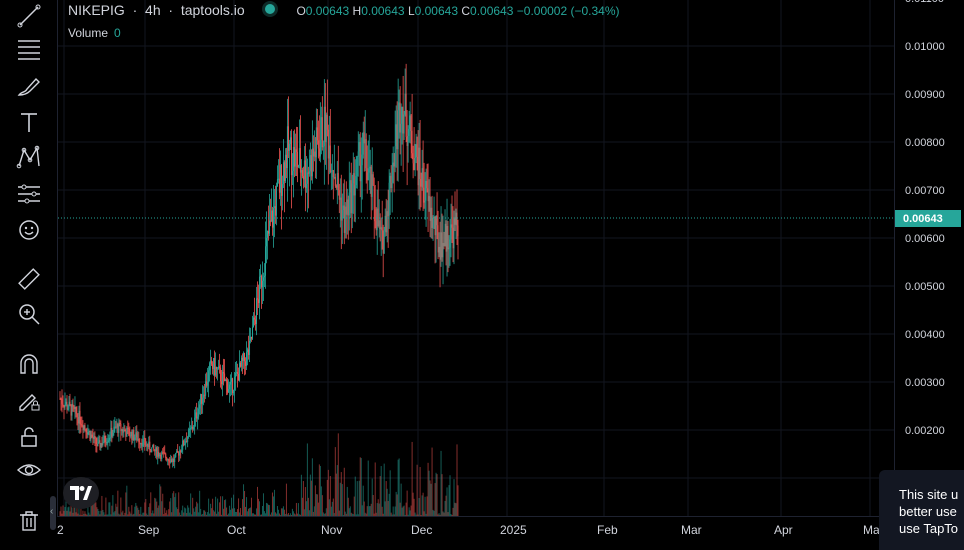 The width and height of the screenshot is (964, 550). I want to click on lock-icon, so click(29, 437).